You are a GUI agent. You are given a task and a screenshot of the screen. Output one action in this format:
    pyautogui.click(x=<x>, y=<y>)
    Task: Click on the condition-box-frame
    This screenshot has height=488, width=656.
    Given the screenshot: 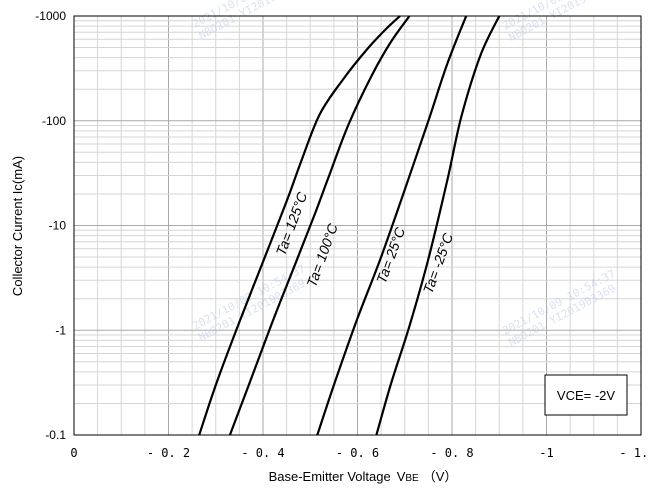 What is the action you would take?
    pyautogui.click(x=586, y=395)
    